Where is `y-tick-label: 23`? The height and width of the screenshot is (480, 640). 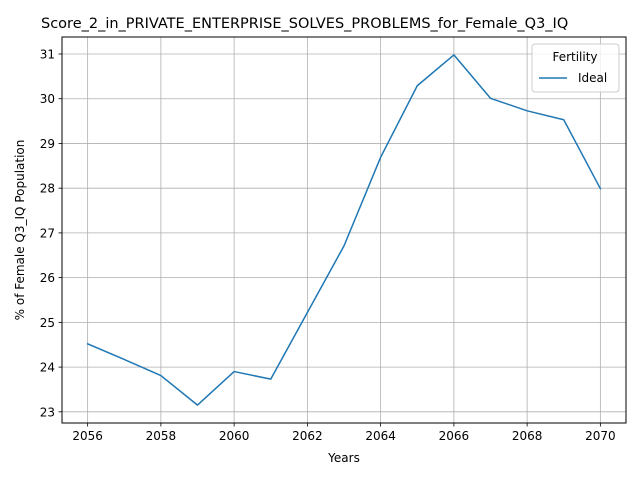
y-tick-label: 23 is located at coordinates (47, 412).